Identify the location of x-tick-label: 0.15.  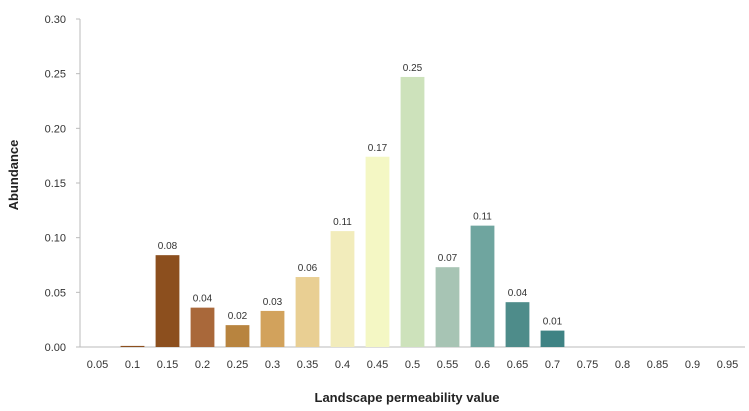
(167, 365).